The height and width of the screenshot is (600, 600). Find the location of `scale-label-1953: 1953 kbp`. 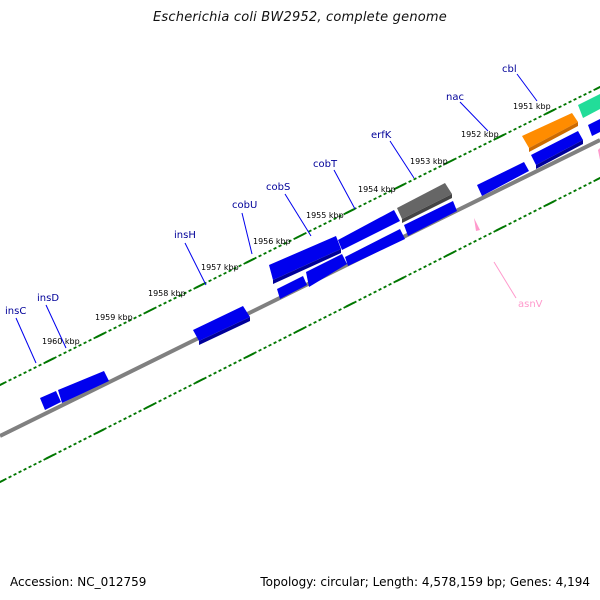

scale-label-1953: 1953 kbp is located at coordinates (429, 161).